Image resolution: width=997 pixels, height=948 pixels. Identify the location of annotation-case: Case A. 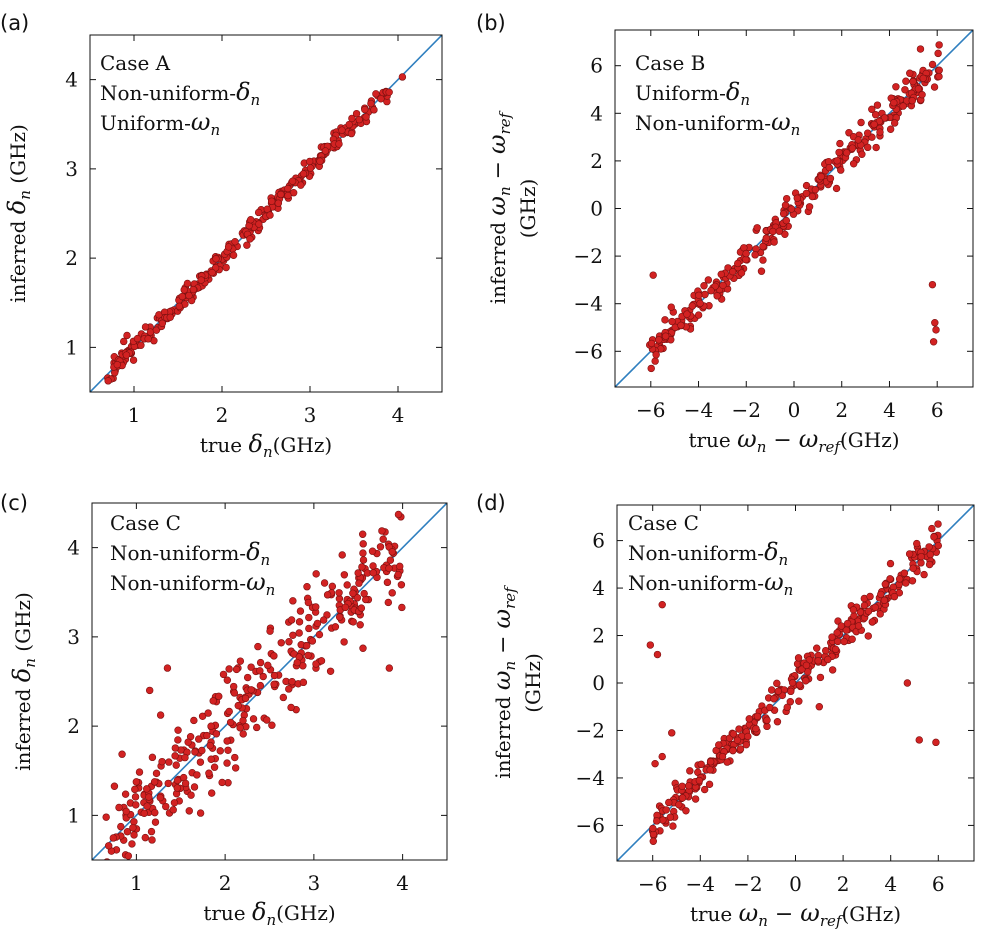
(135, 63).